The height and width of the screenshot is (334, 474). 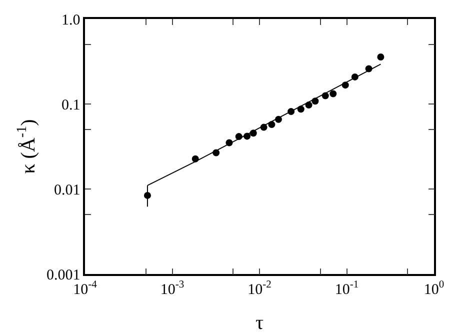 What do you see at coordinates (71, 20) in the screenshot?
I see `y-tick-label: 1.0` at bounding box center [71, 20].